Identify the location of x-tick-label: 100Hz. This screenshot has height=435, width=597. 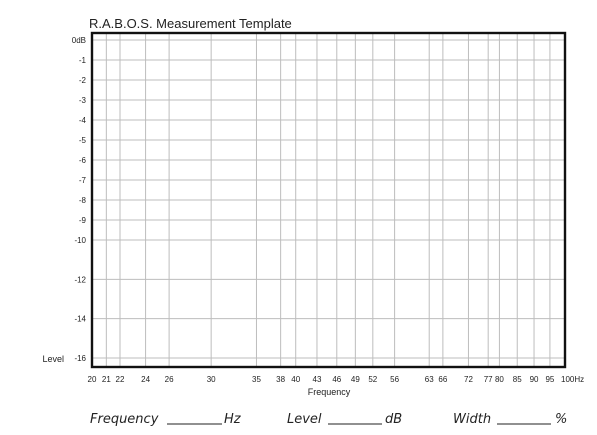
(572, 379).